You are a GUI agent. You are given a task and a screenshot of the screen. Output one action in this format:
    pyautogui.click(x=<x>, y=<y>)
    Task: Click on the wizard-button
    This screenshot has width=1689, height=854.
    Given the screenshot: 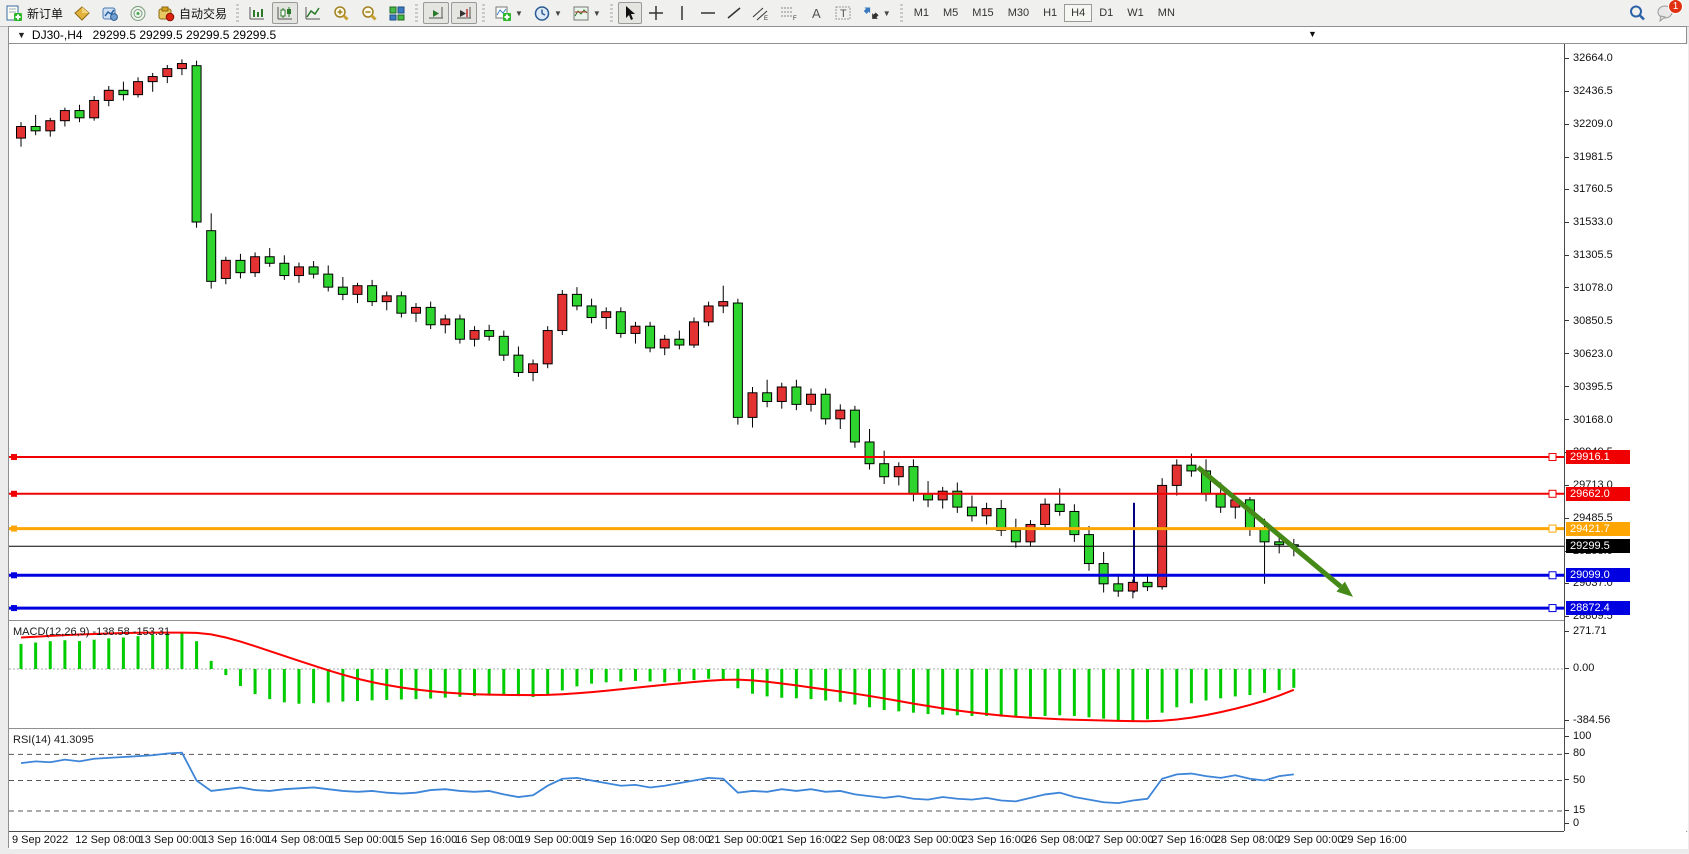 What is the action you would take?
    pyautogui.click(x=82, y=13)
    